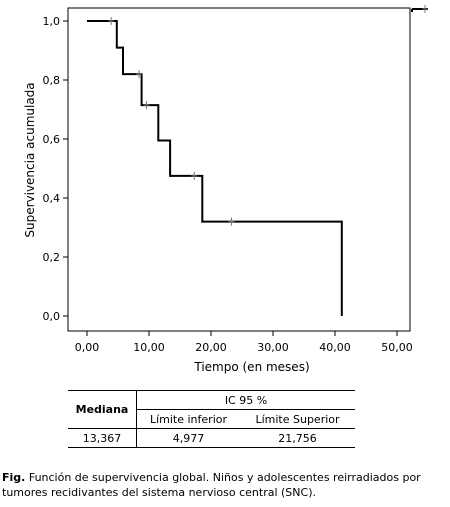 The width and height of the screenshot is (450, 507). I want to click on x-tick-label: 20,00, so click(211, 347).